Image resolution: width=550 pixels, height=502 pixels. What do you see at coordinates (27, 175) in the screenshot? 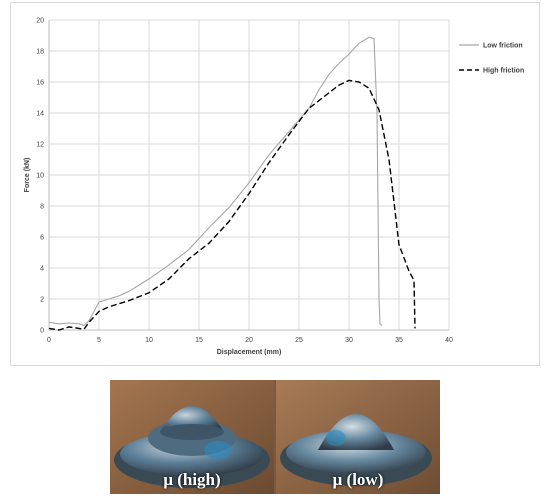
I see `y-axis-title: Force (kN)` at bounding box center [27, 175].